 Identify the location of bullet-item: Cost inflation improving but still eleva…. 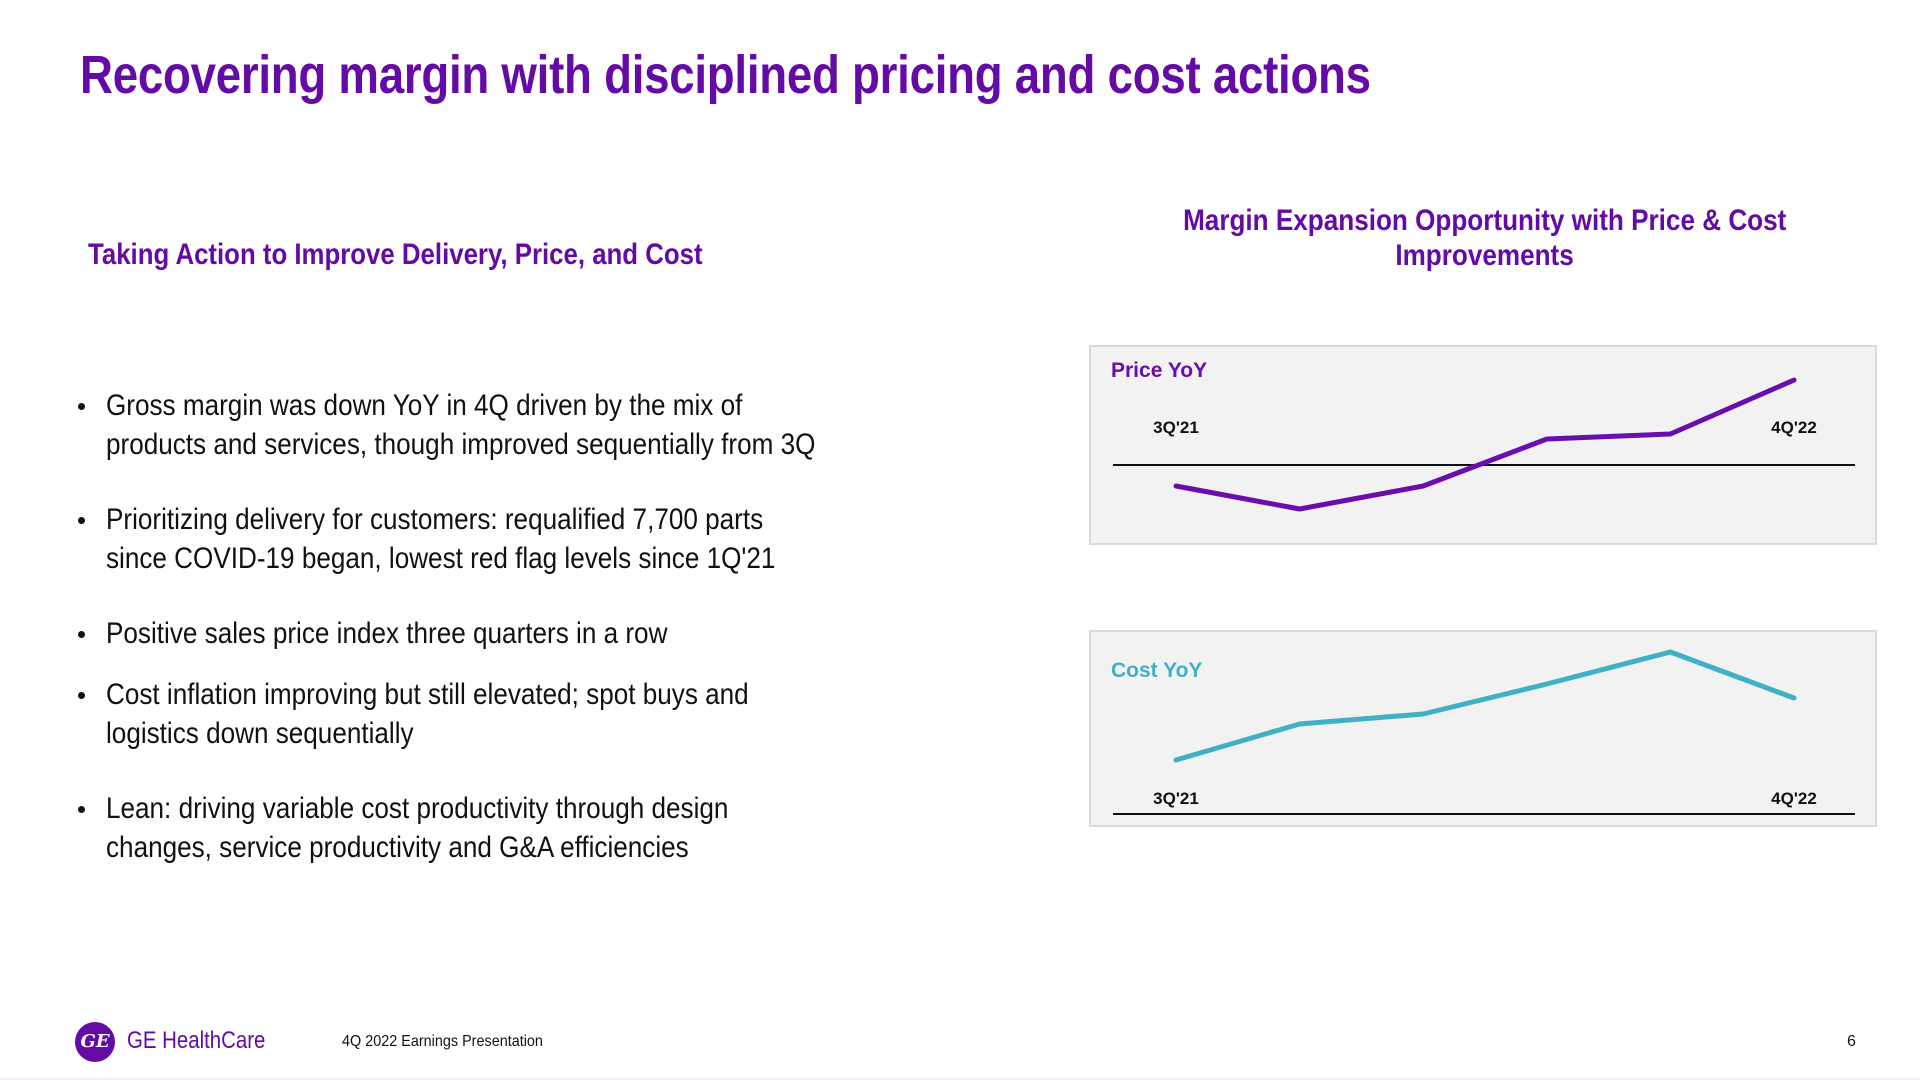
(526, 714).